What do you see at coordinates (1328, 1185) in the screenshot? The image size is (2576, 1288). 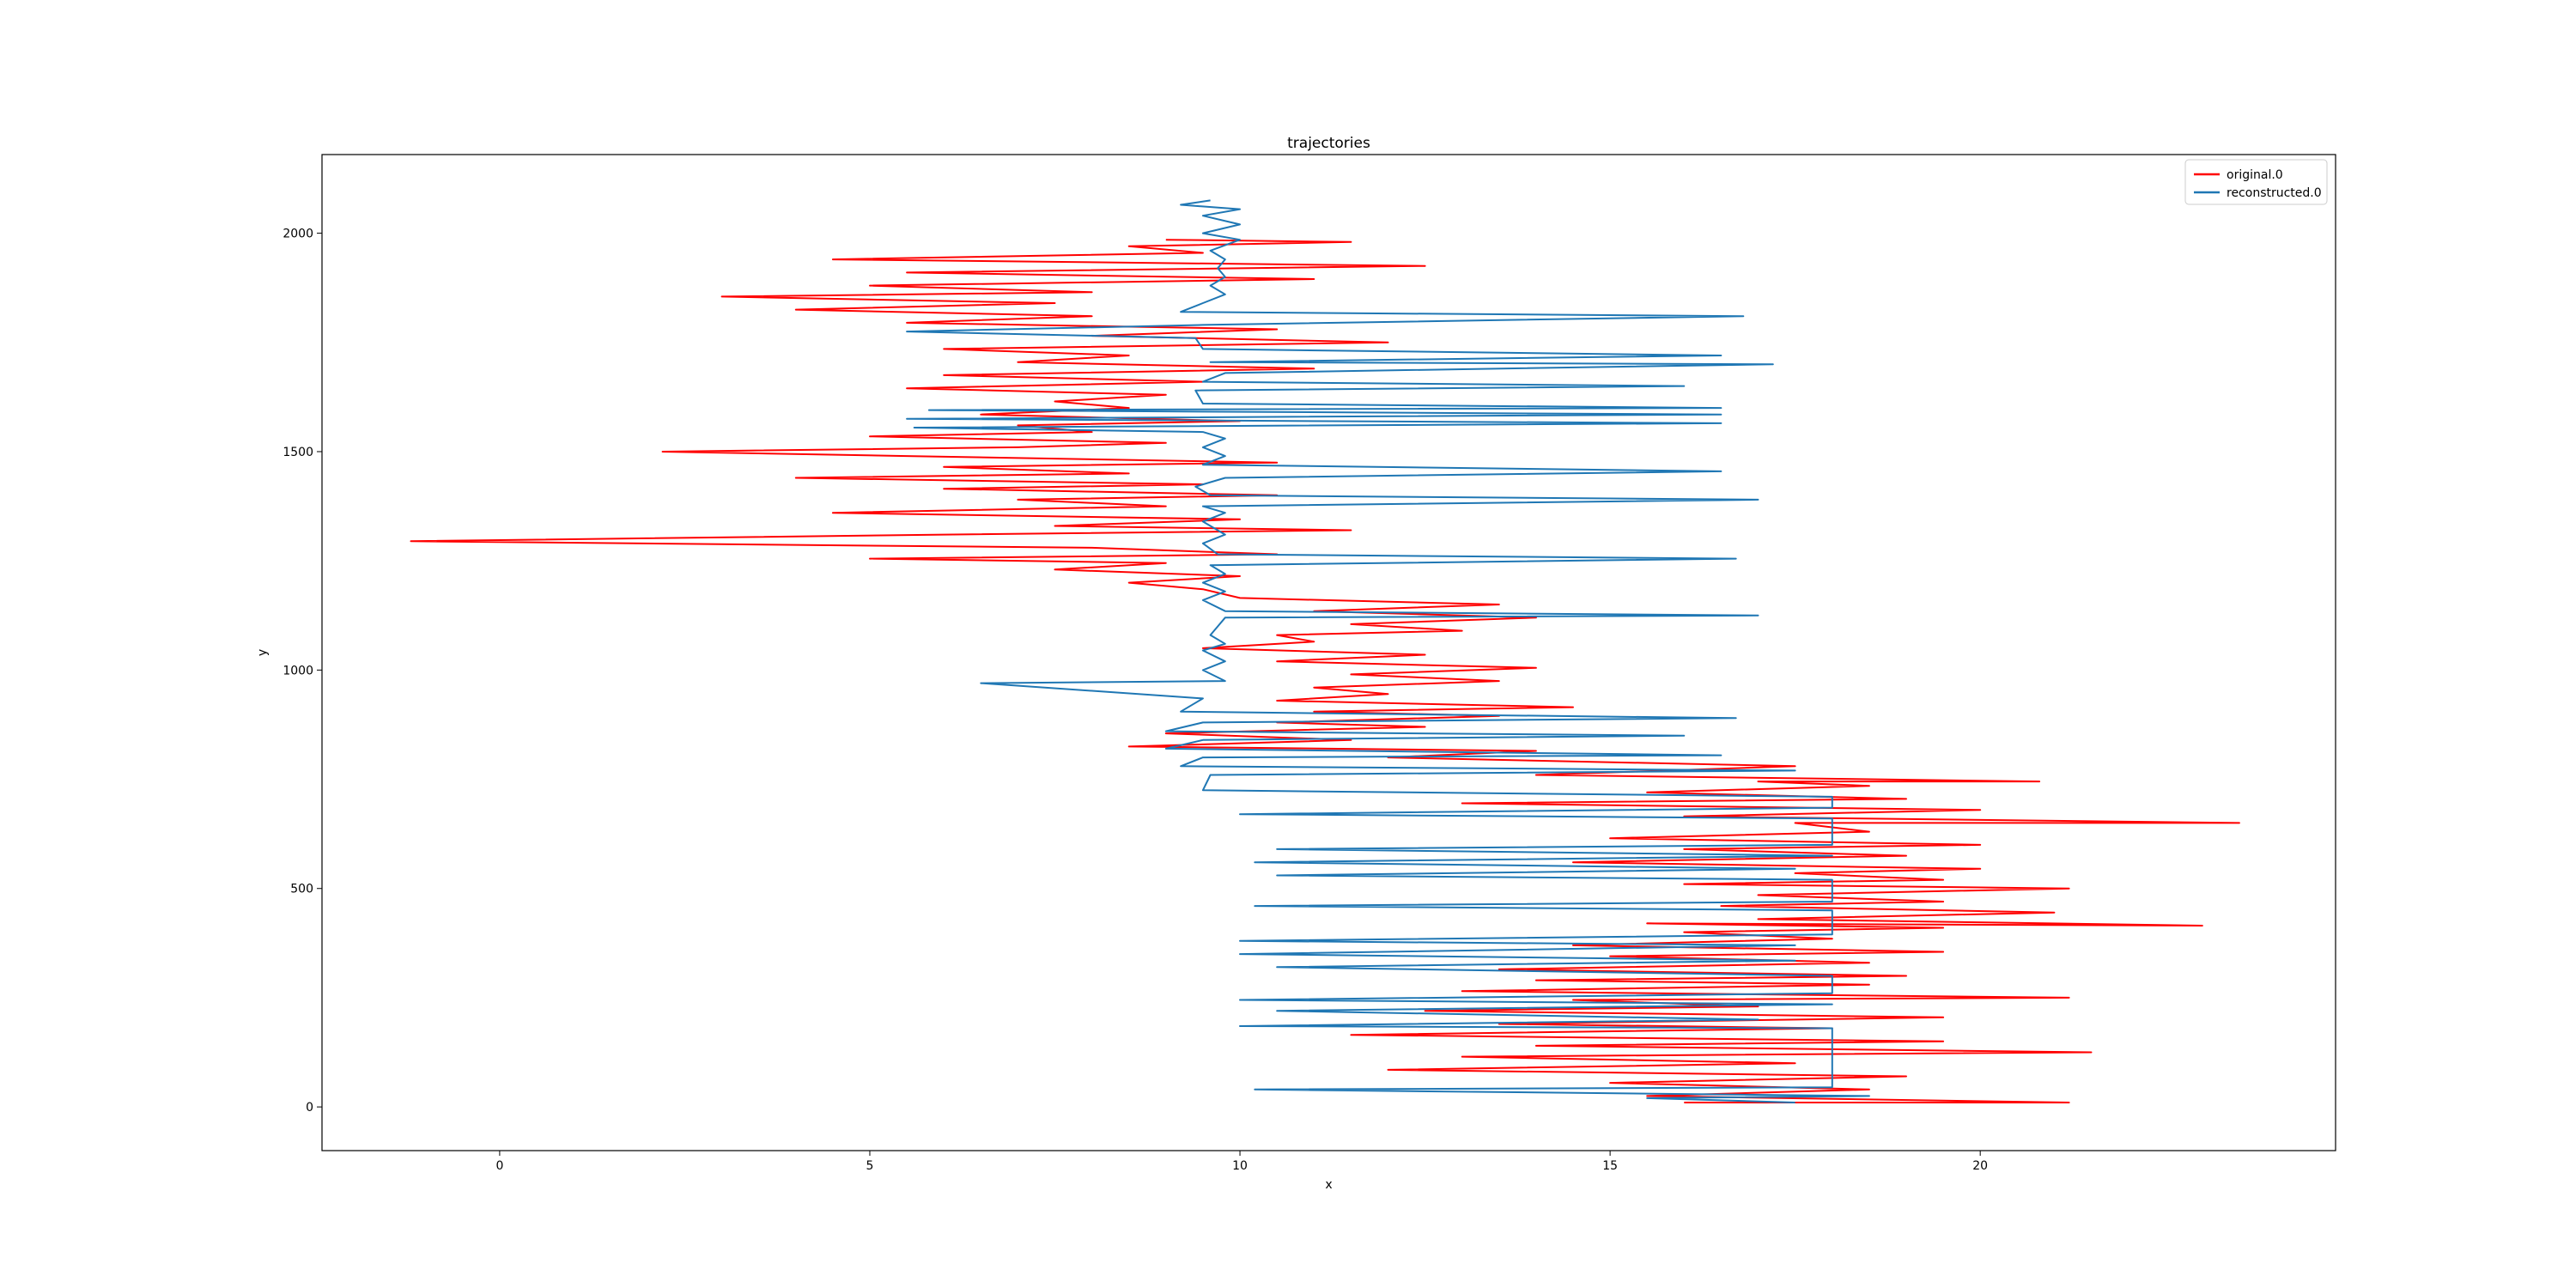 I see `x-axis-label: x` at bounding box center [1328, 1185].